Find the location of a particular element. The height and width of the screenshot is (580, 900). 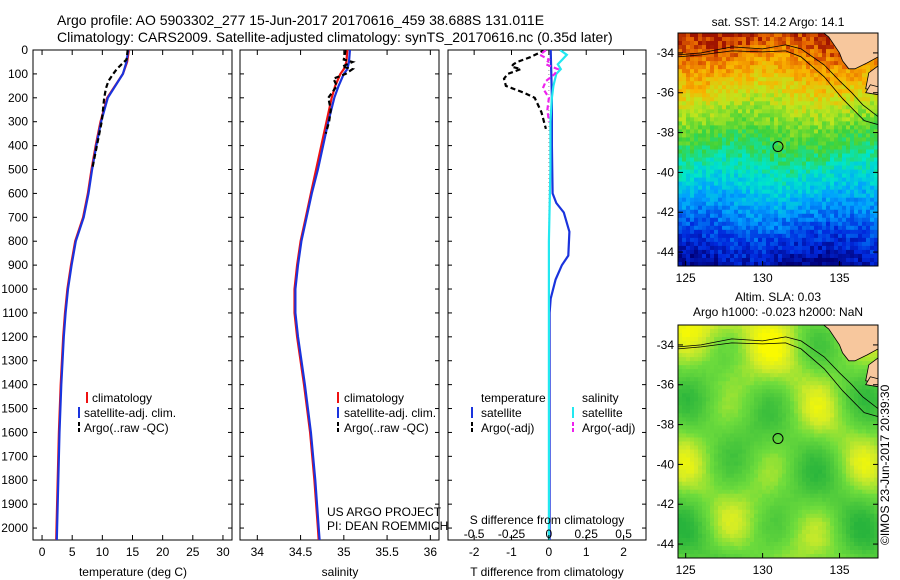

project-credit: US ARGO PROJECT is located at coordinates (384, 512).